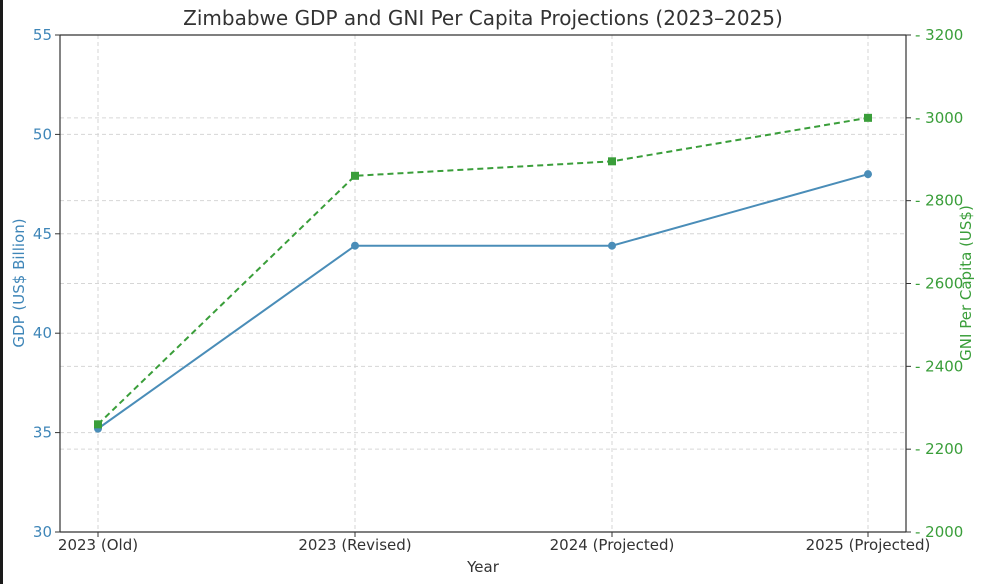 This screenshot has height=584, width=984. I want to click on right-tick-label: - 2200, so click(939, 449).